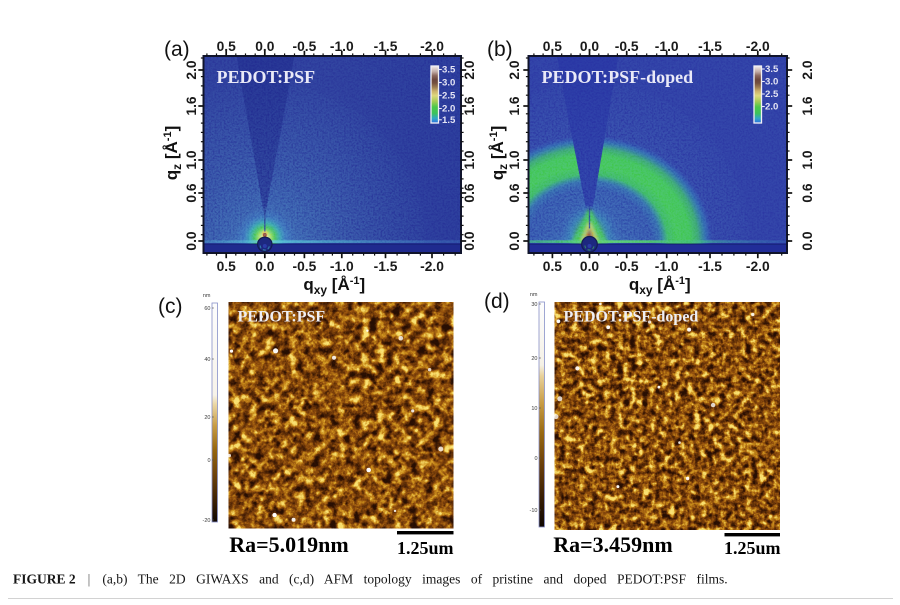 The height and width of the screenshot is (605, 900). I want to click on svg-text: 60, so click(207, 309).